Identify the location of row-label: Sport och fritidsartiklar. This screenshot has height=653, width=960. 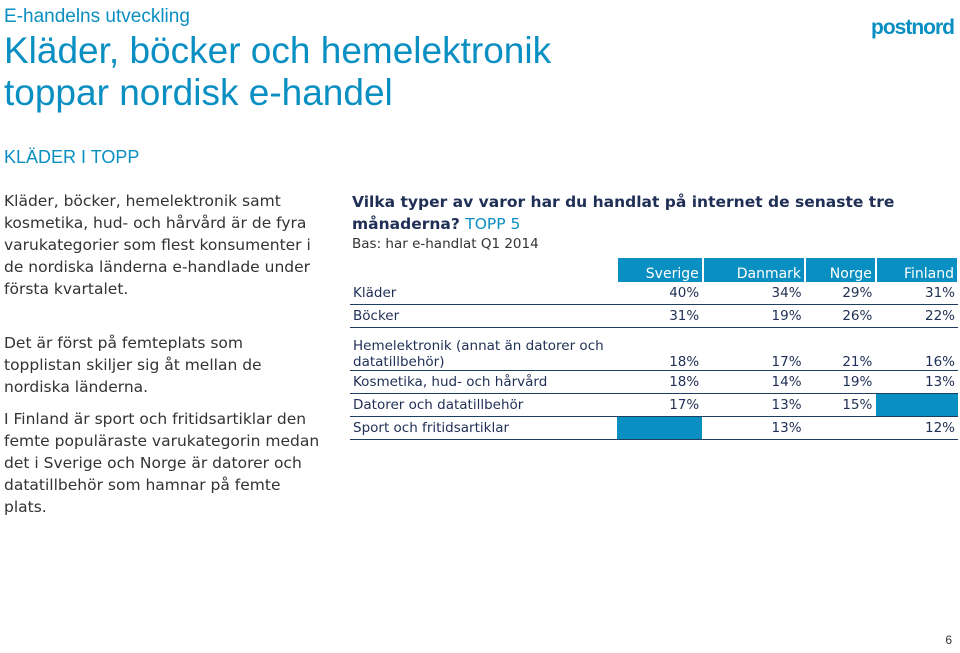
(483, 428).